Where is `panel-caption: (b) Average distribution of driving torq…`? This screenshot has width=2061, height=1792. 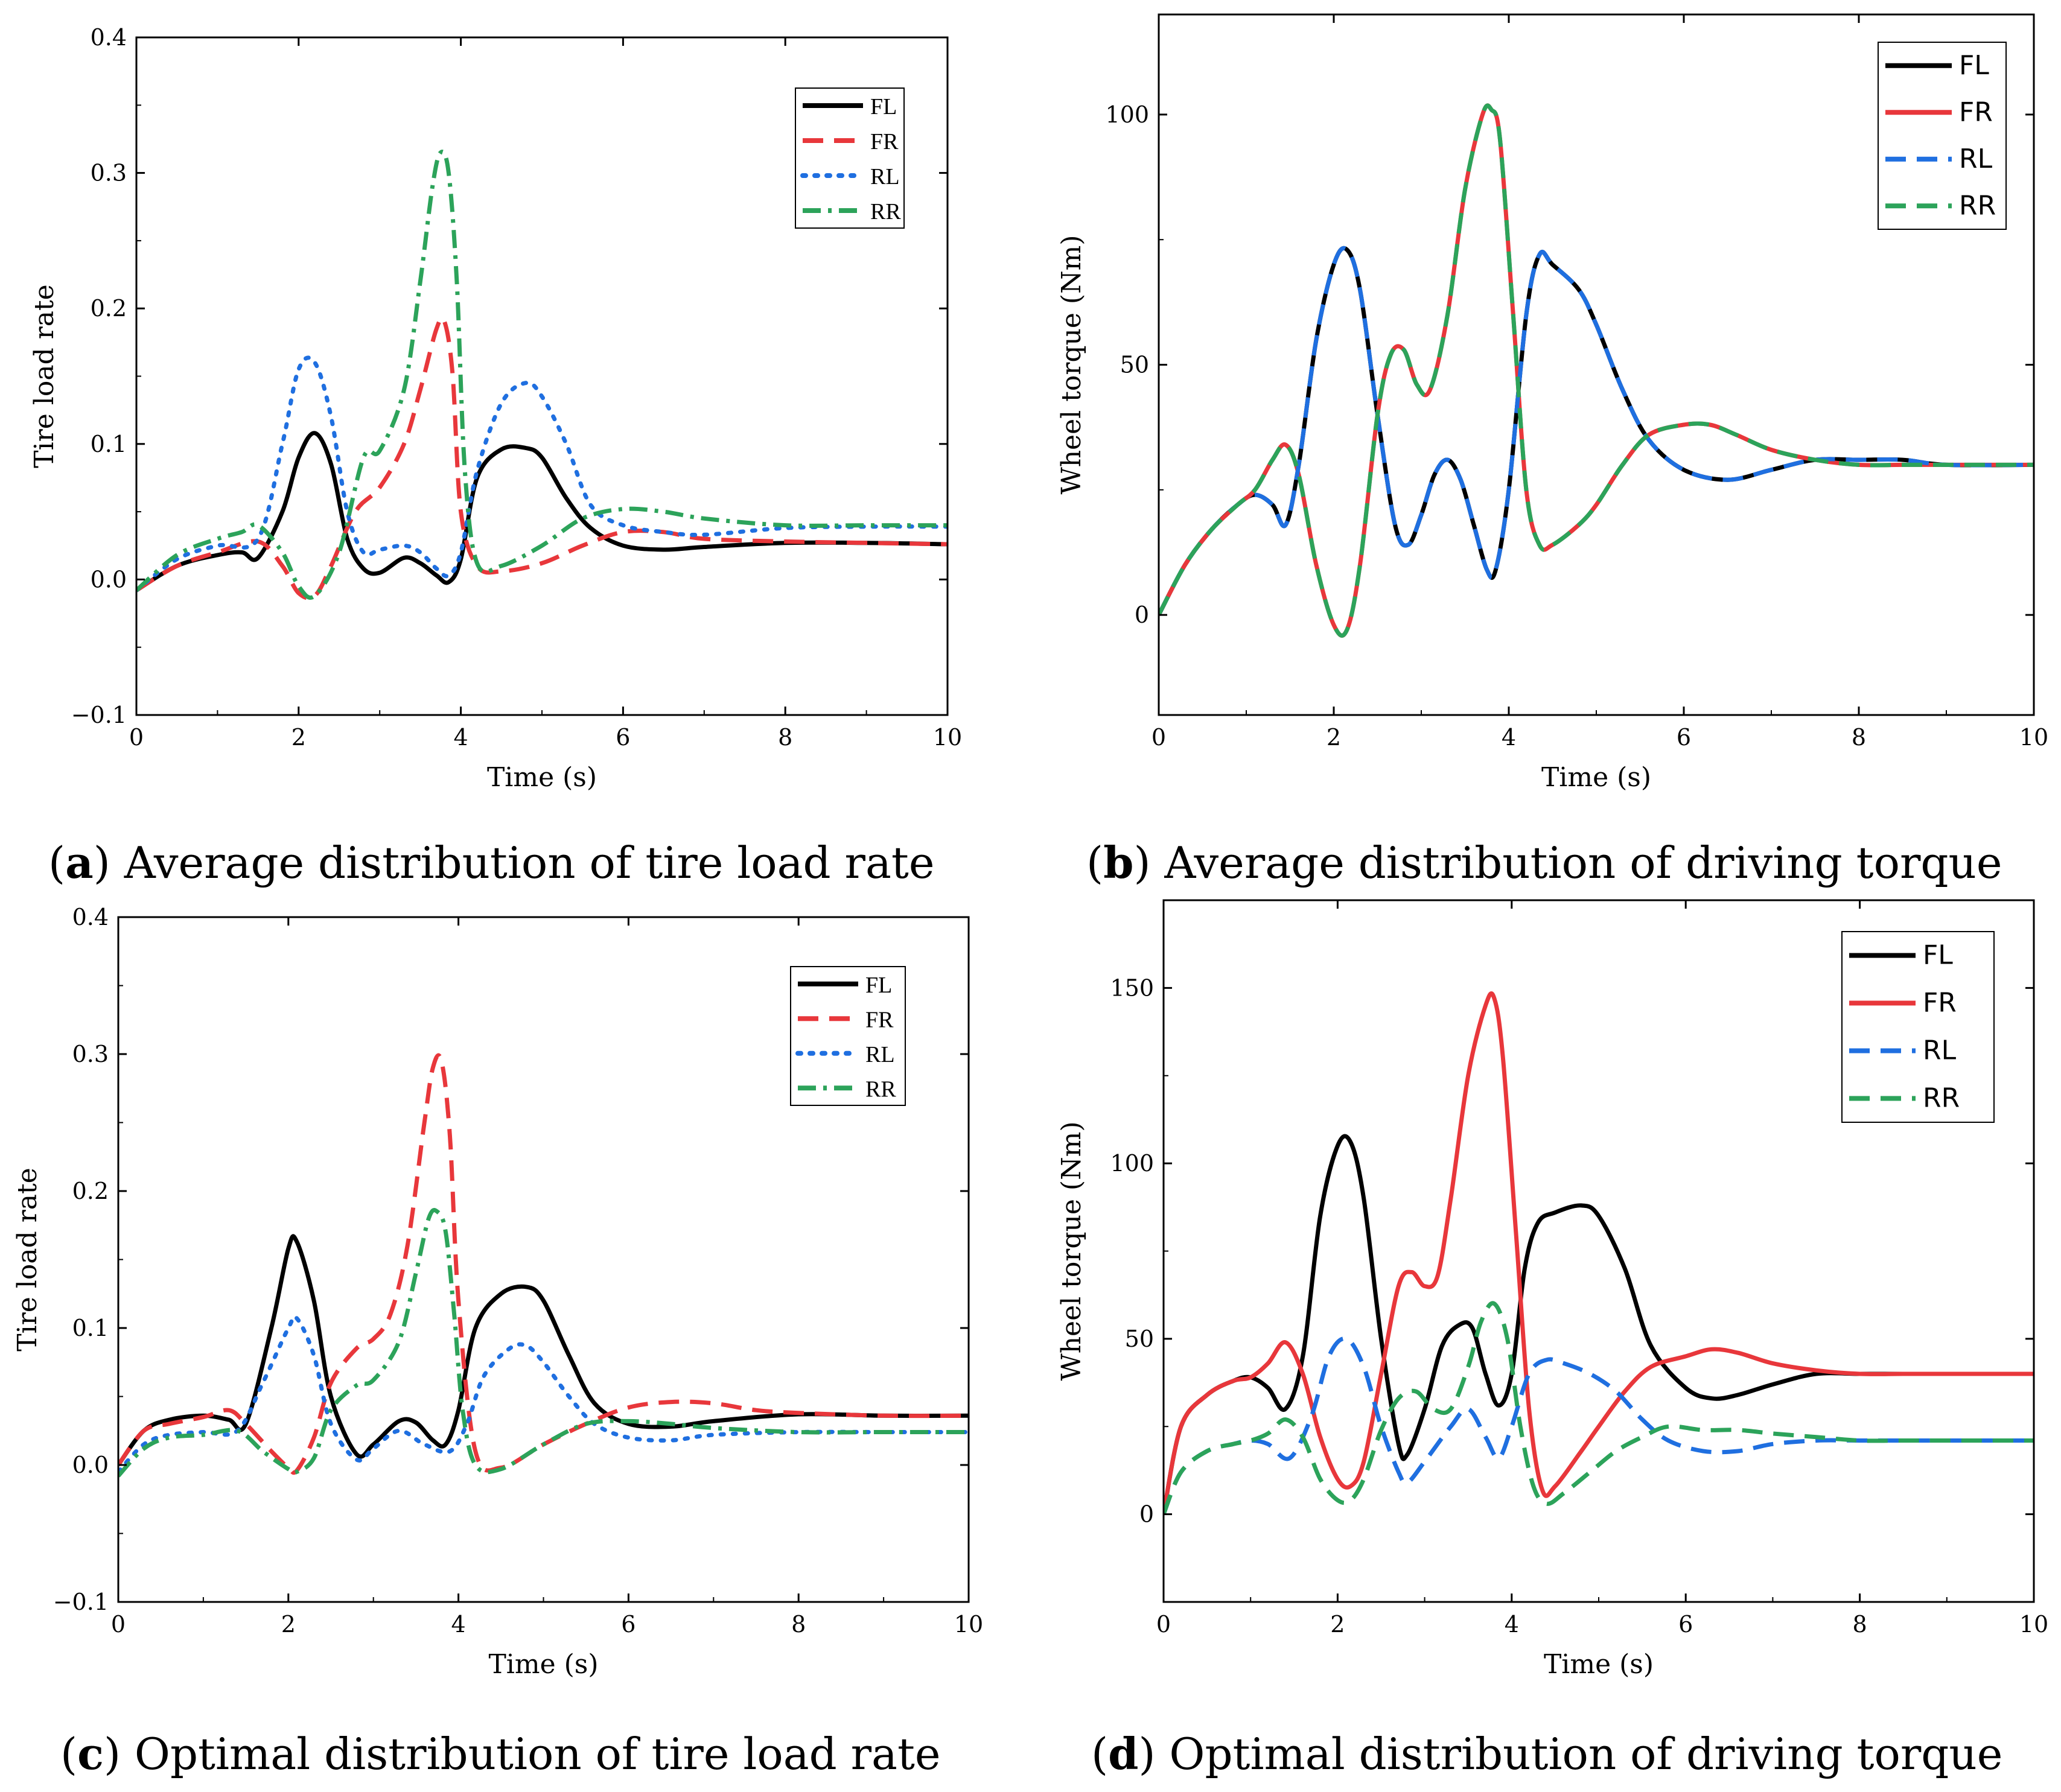 panel-caption: (b) Average distribution of driving torq… is located at coordinates (1544, 862).